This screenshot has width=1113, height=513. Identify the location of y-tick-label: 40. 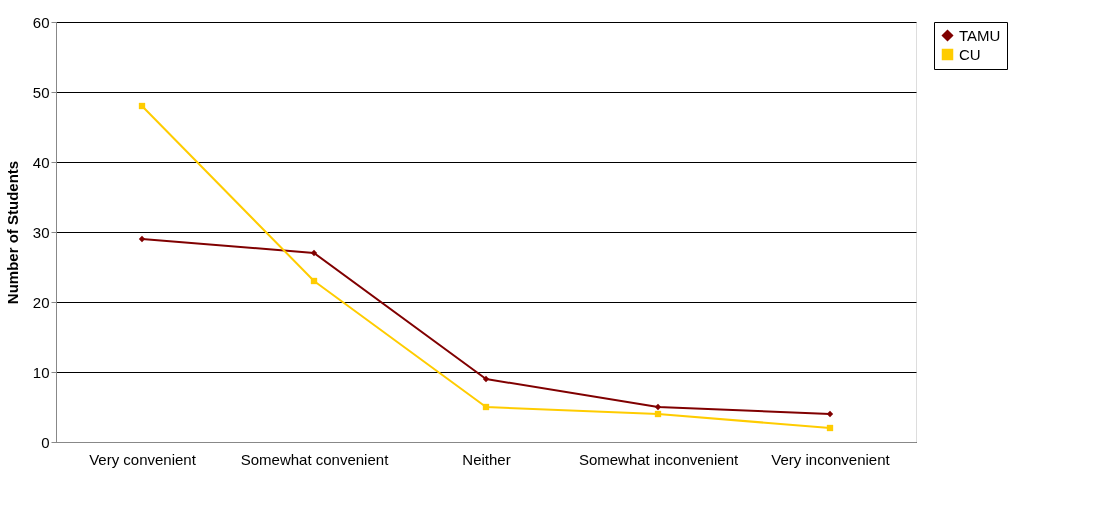
(41, 162).